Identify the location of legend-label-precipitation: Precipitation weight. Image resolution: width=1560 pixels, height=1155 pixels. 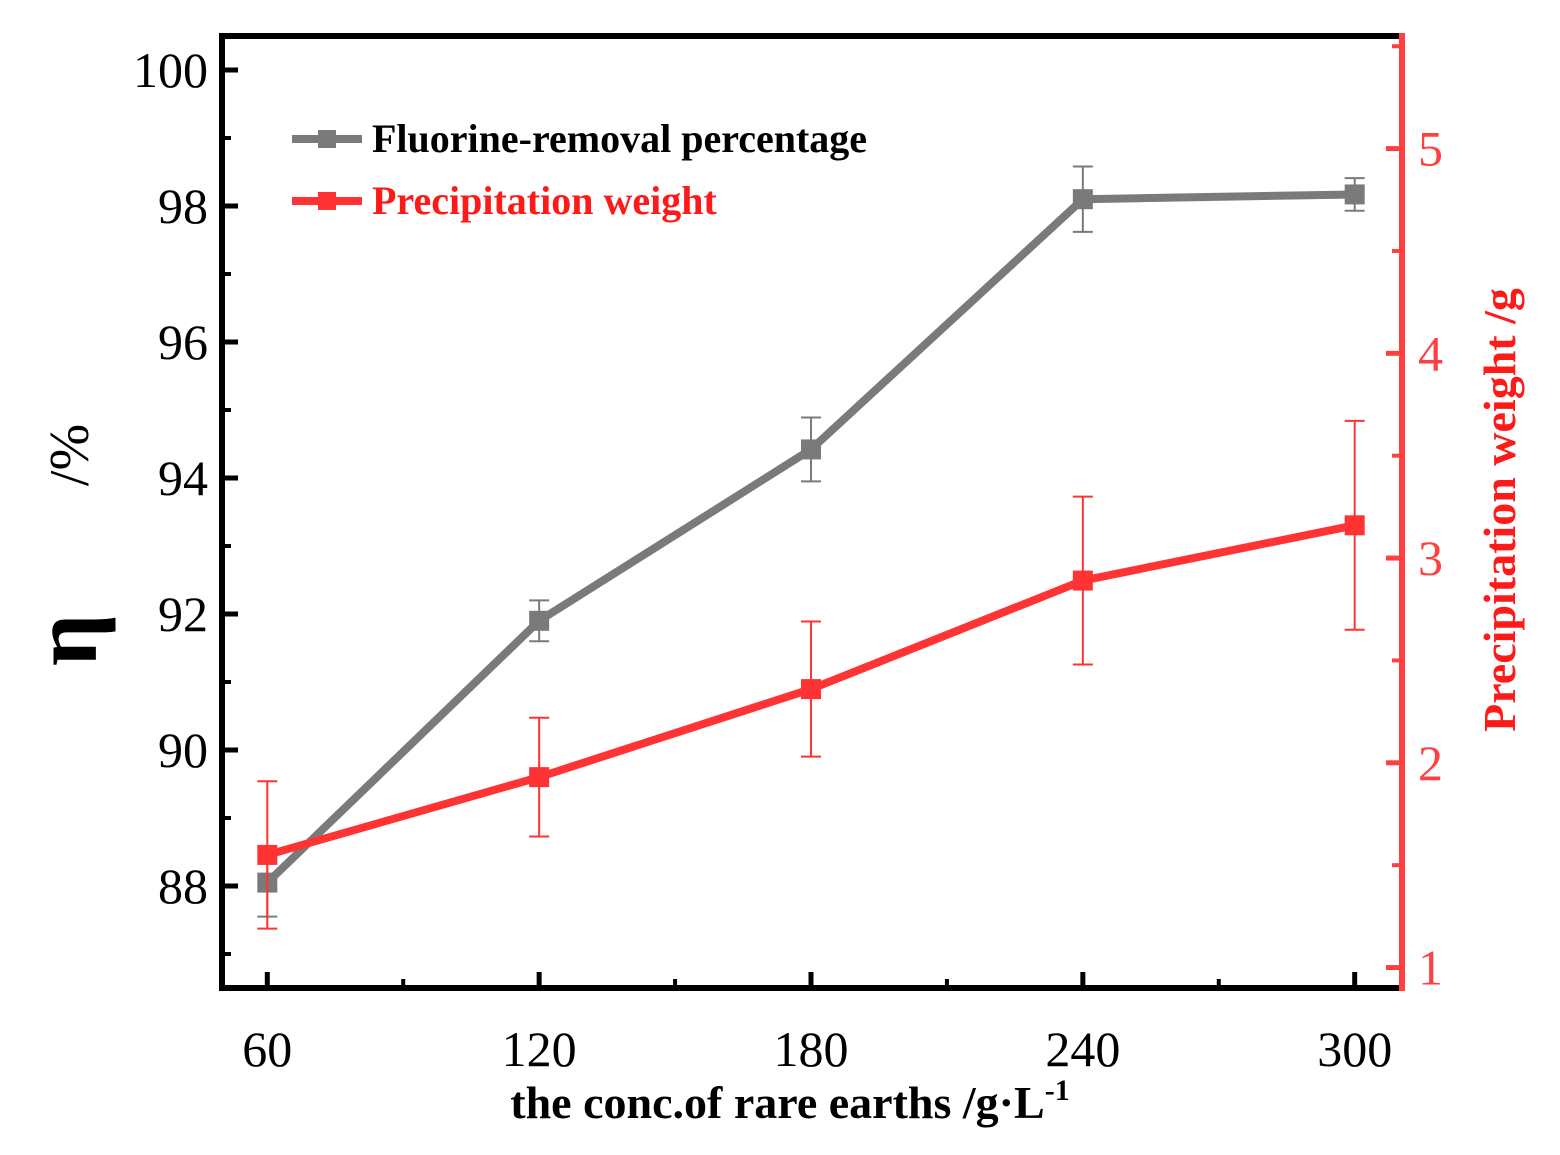
(544, 200).